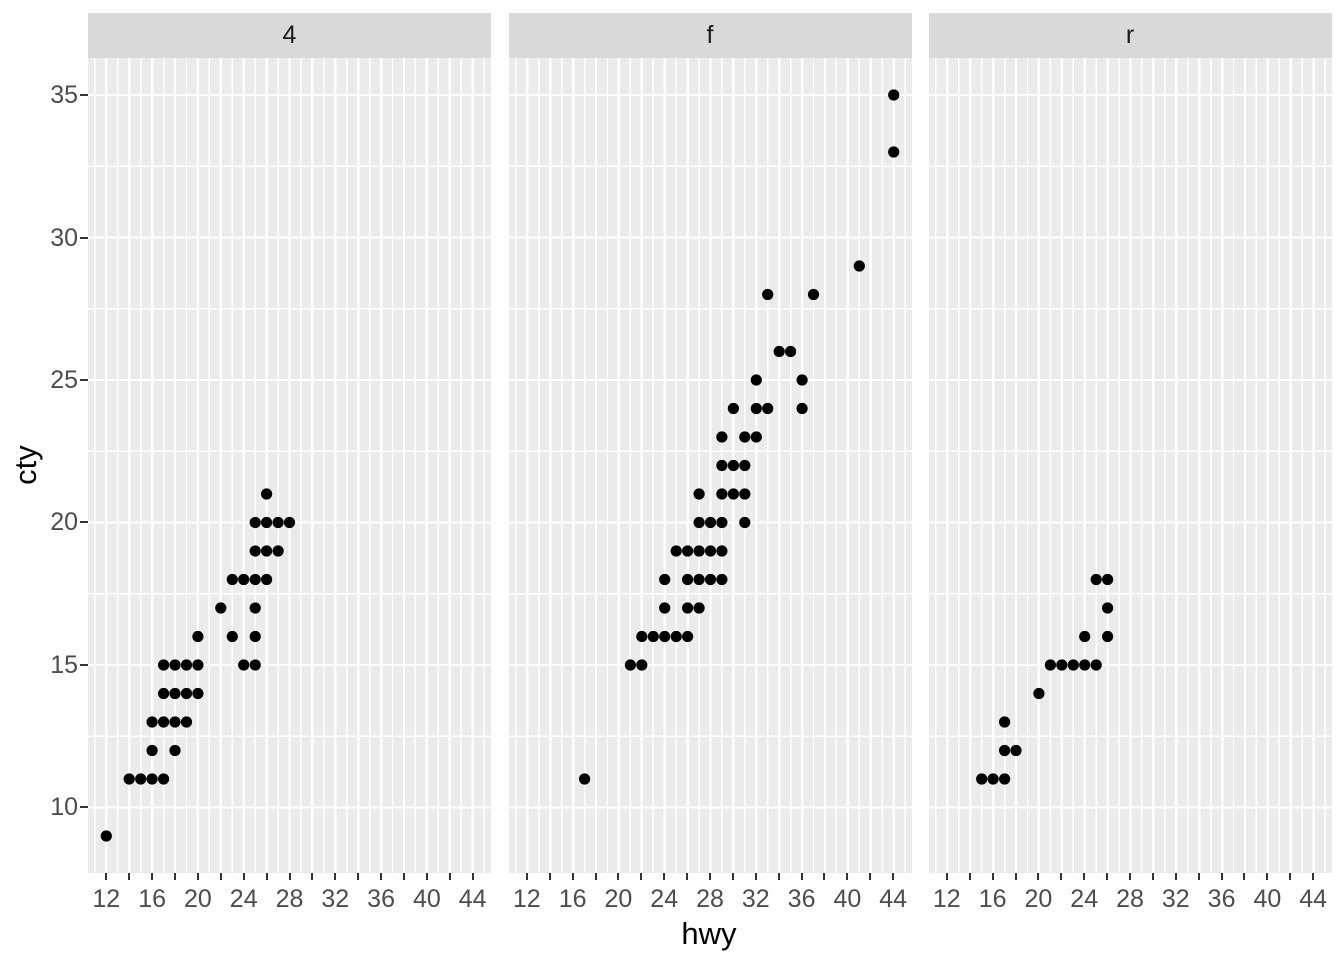 This screenshot has height=960, width=1344. Describe the element at coordinates (64, 380) in the screenshot. I see `y-axis-tick-label: 25` at that location.